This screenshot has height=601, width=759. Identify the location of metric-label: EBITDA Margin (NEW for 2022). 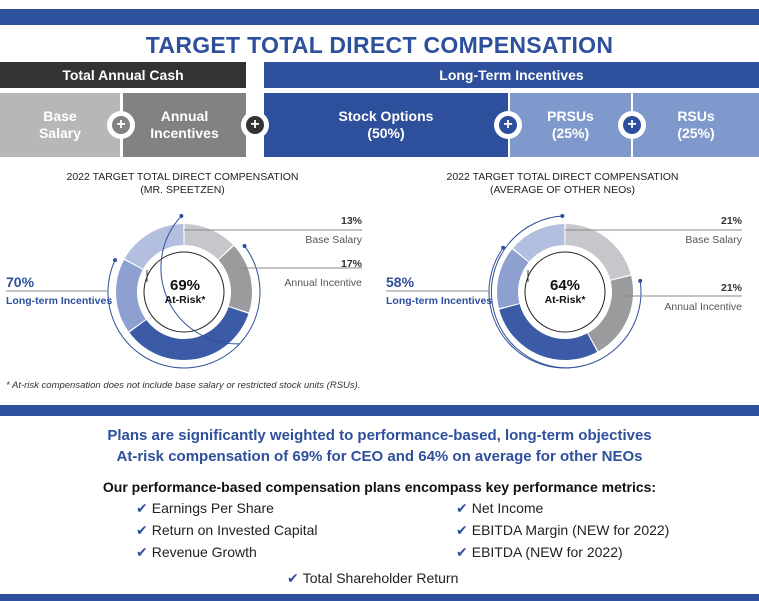
(570, 530).